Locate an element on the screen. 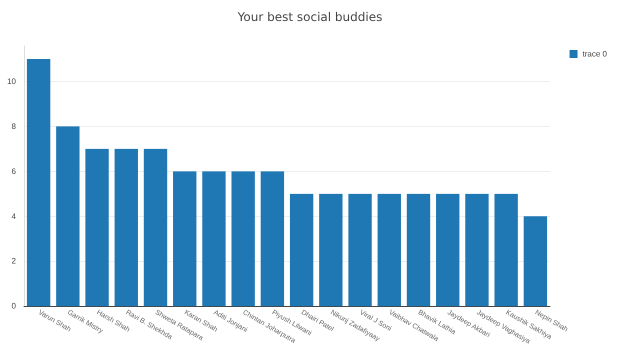  y-tick-label: 2 is located at coordinates (14, 261).